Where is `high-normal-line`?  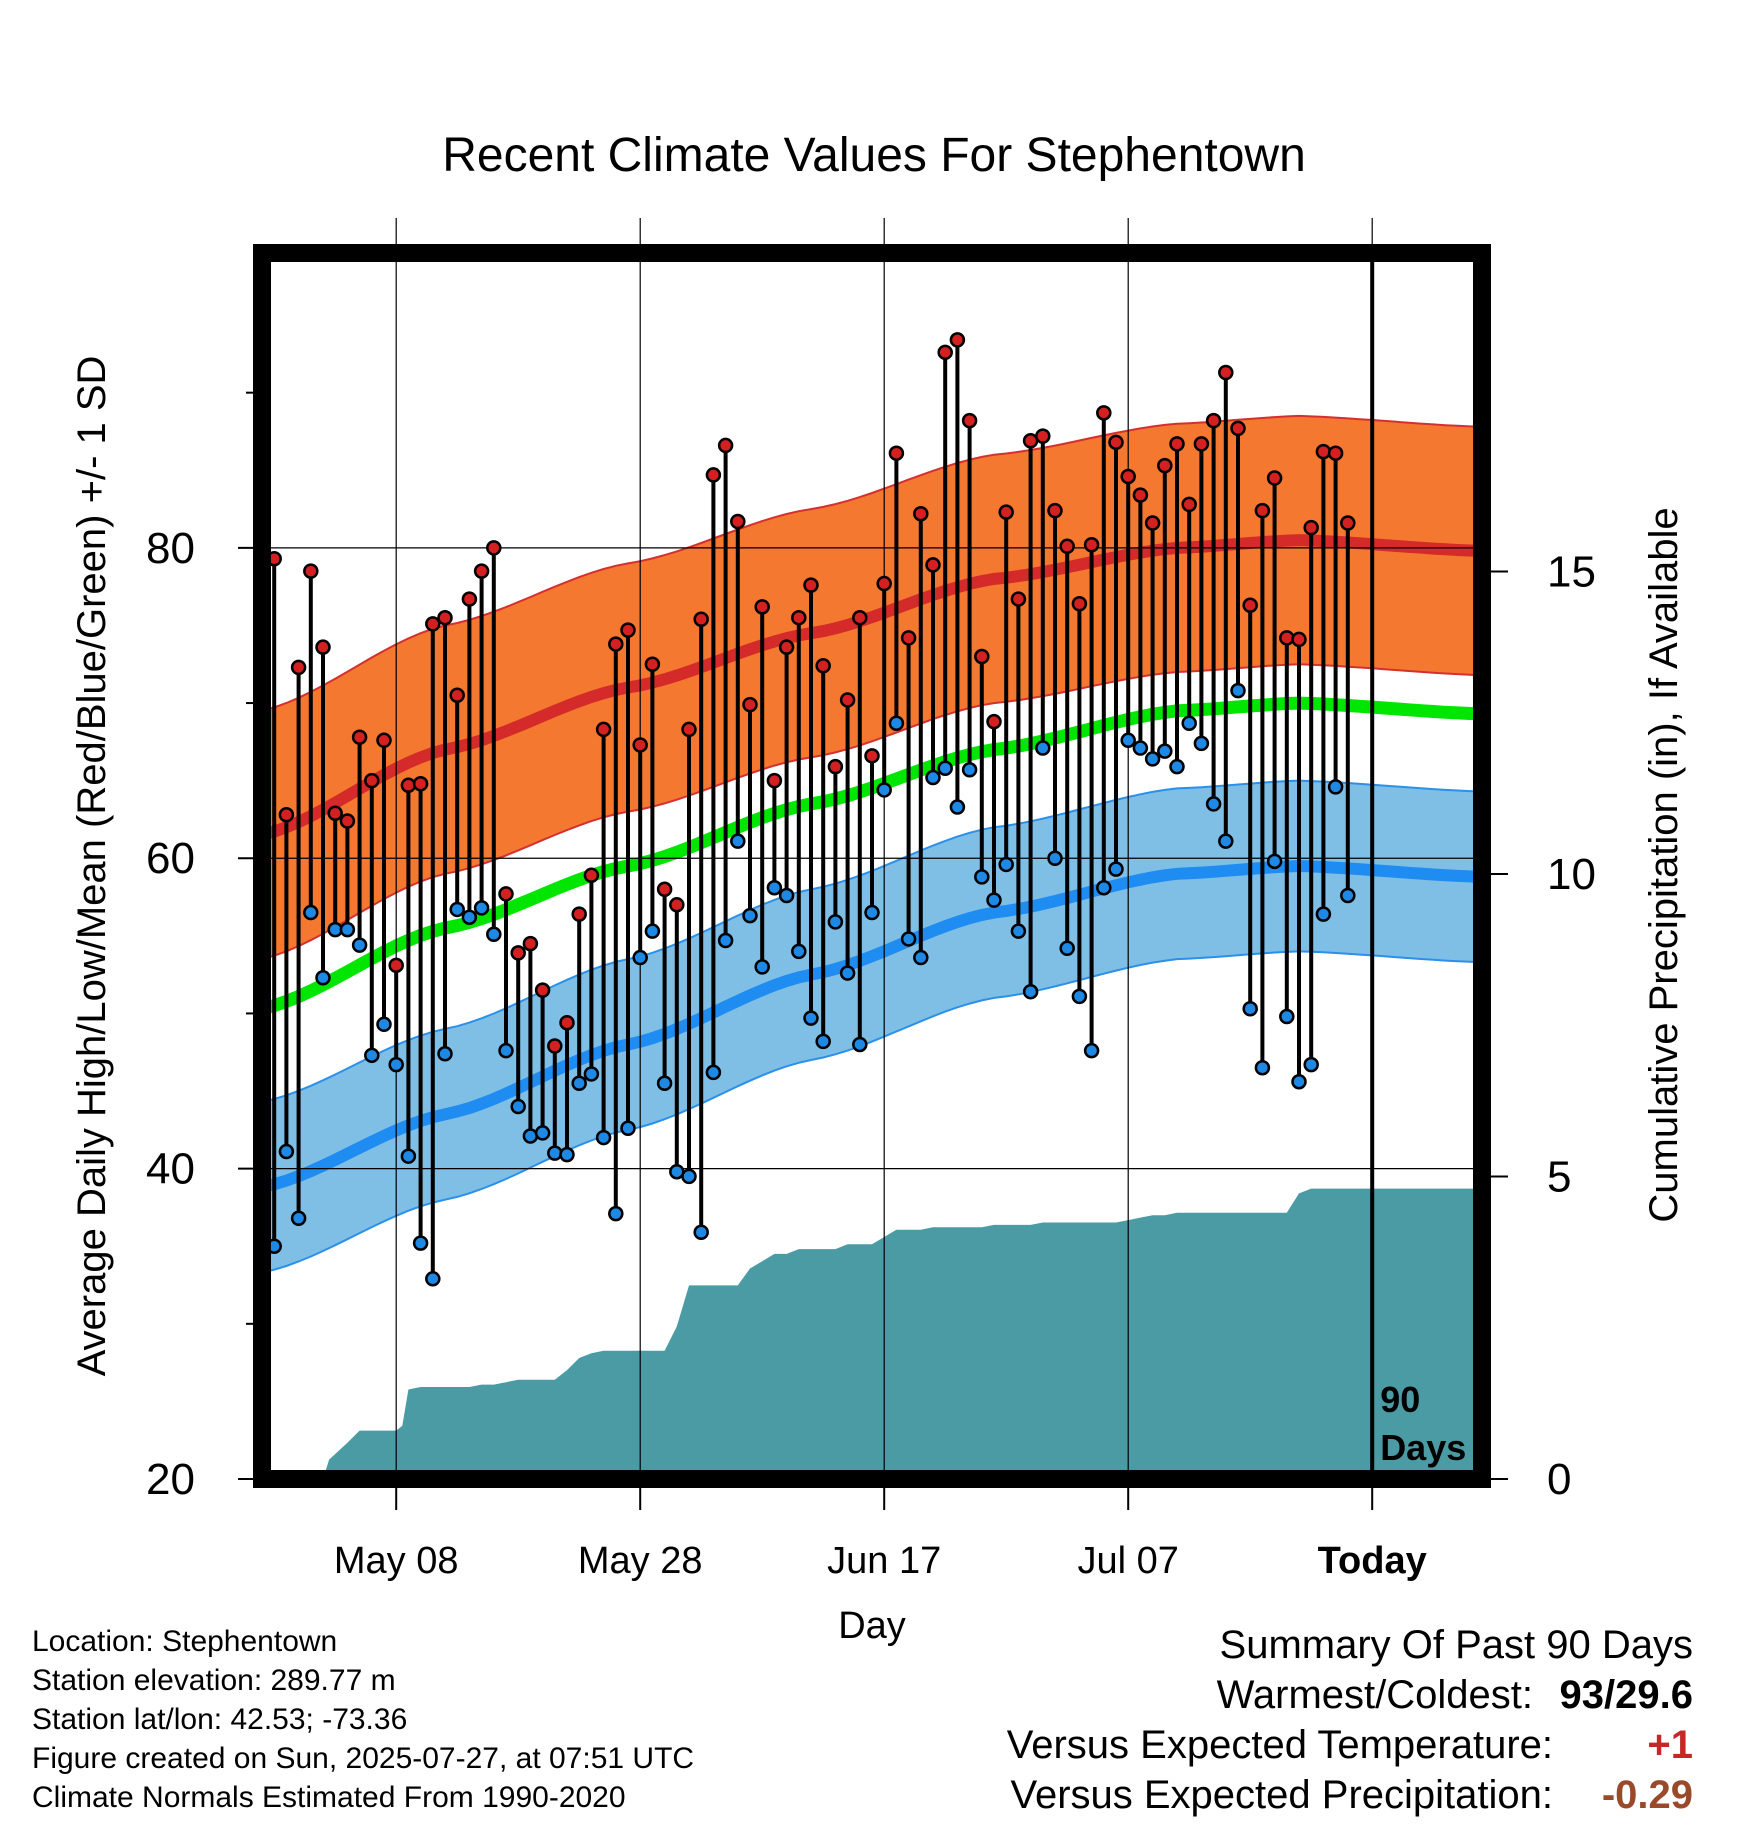
high-normal-line is located at coordinates (872, 687).